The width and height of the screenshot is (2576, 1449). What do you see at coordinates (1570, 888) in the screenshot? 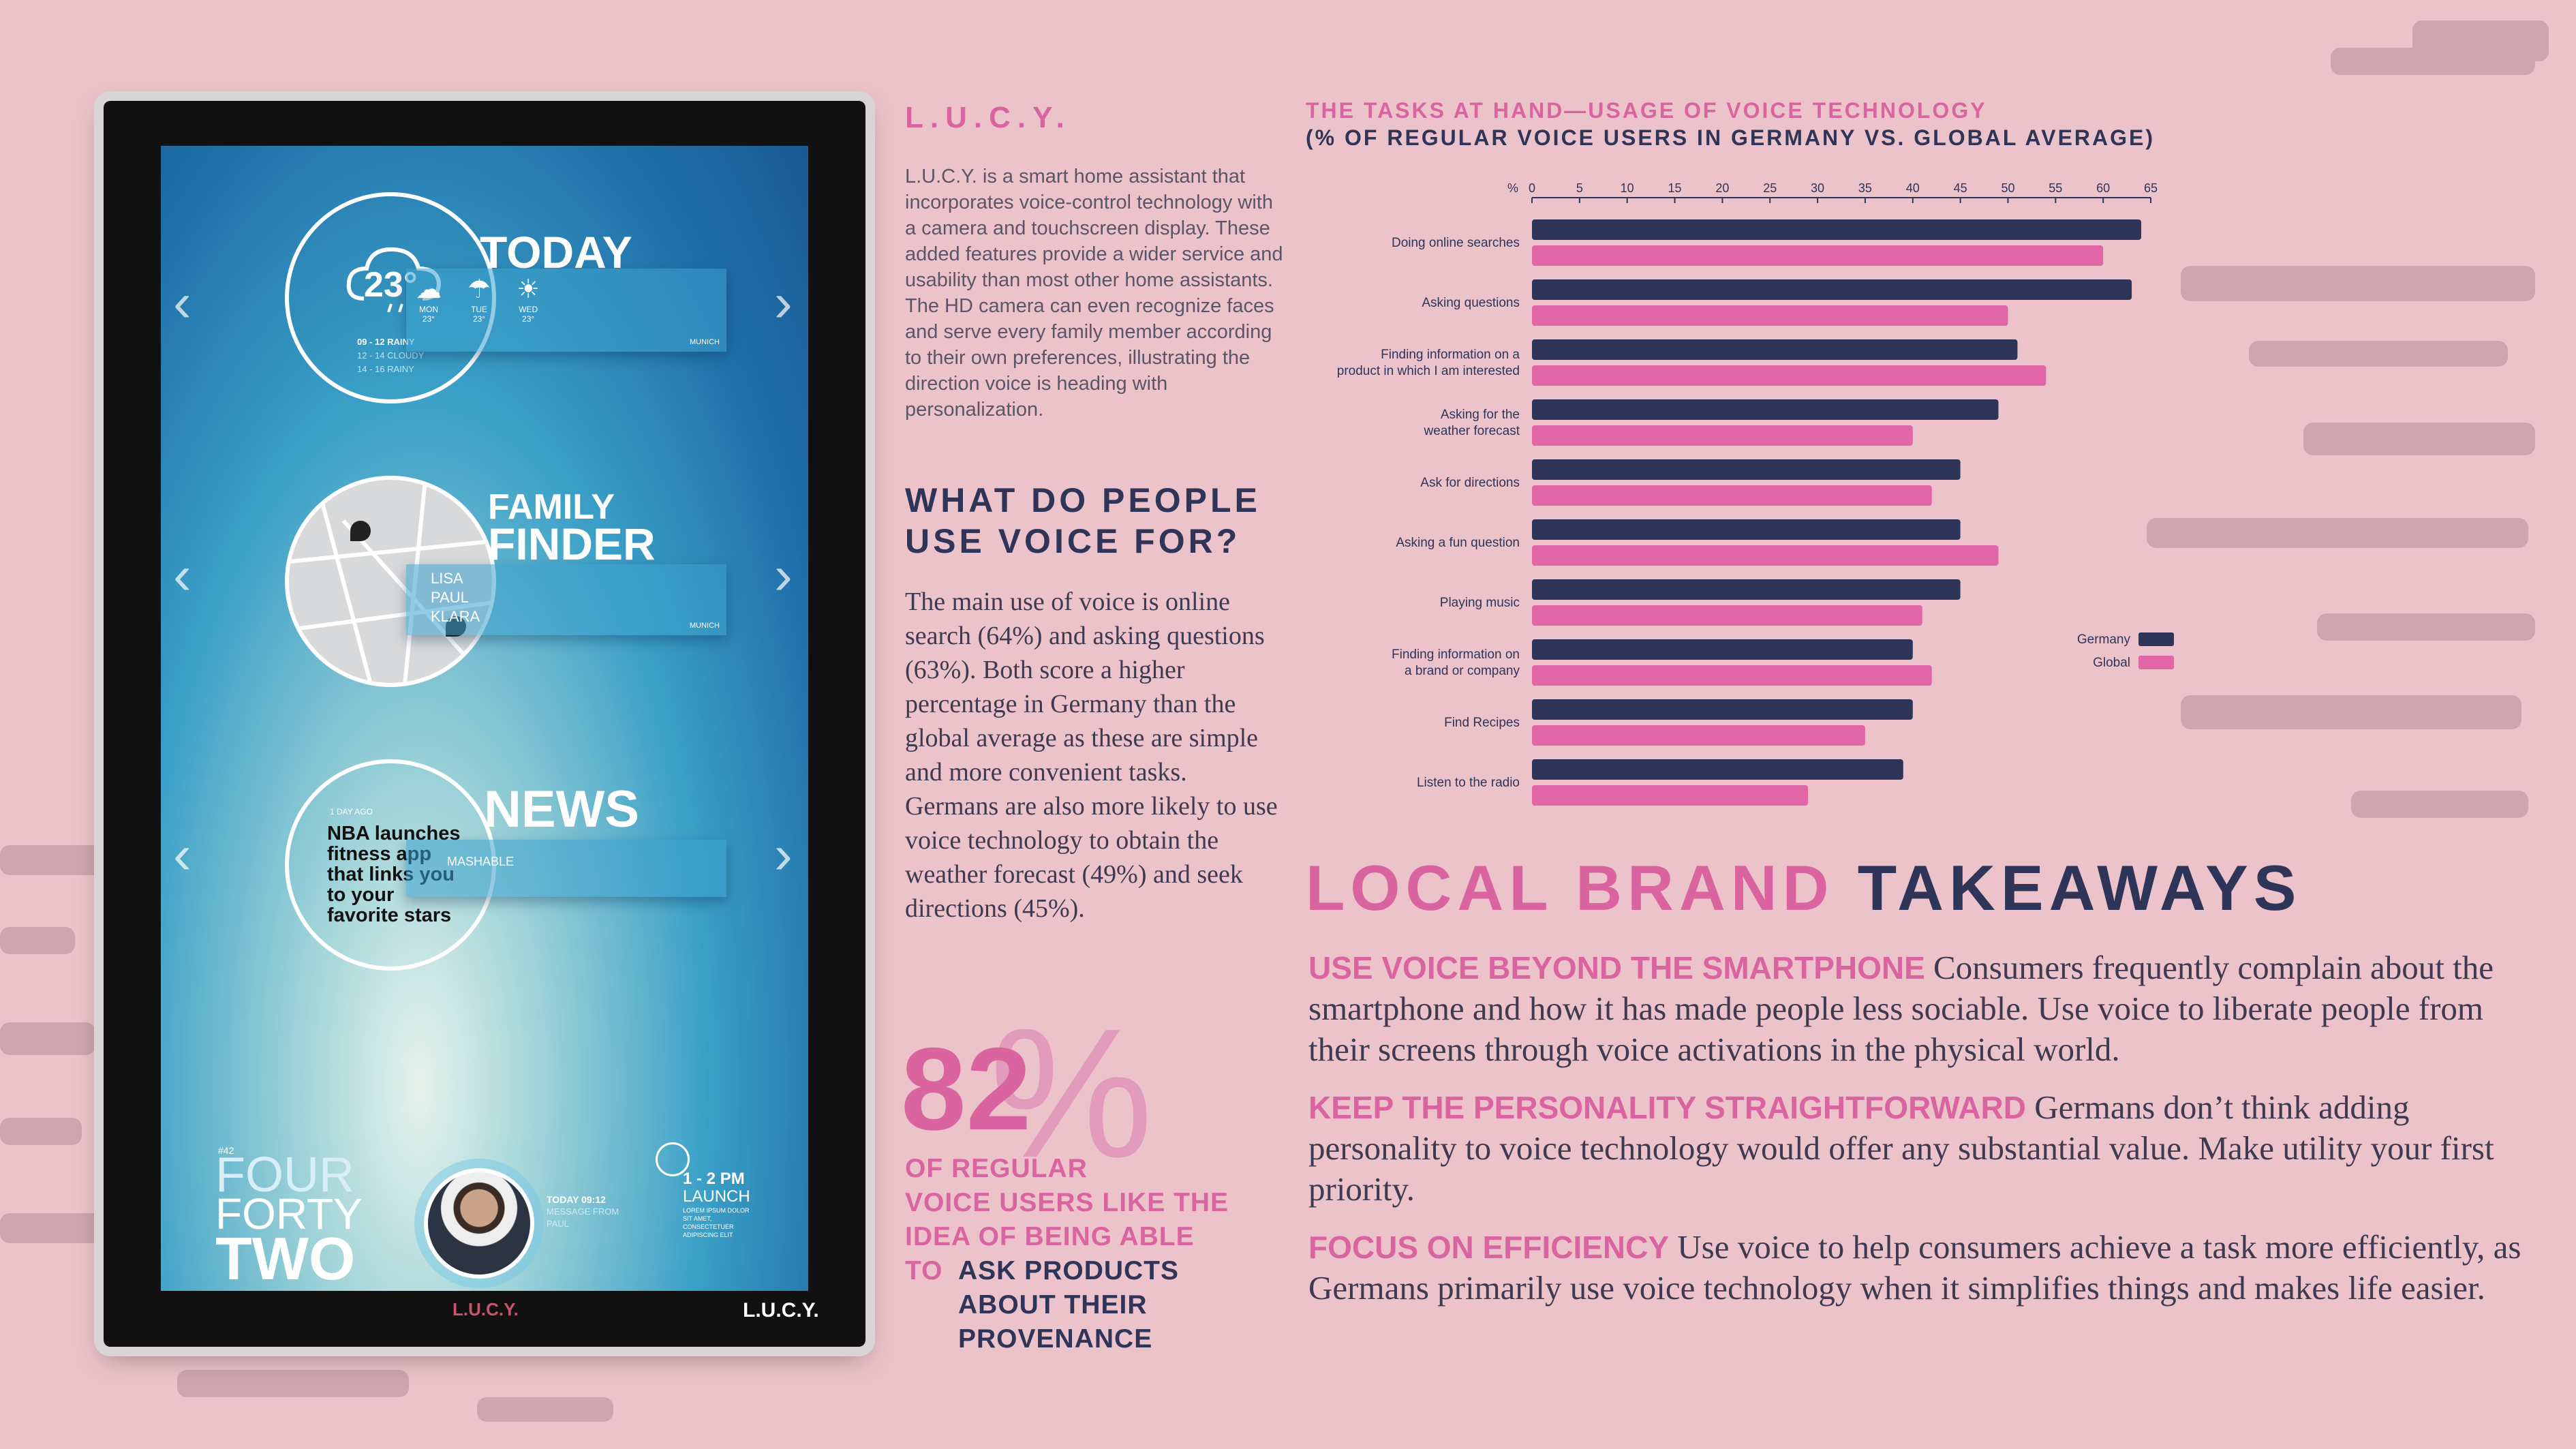
I see `takeaways-title-pink: LOCAL BRAND` at bounding box center [1570, 888].